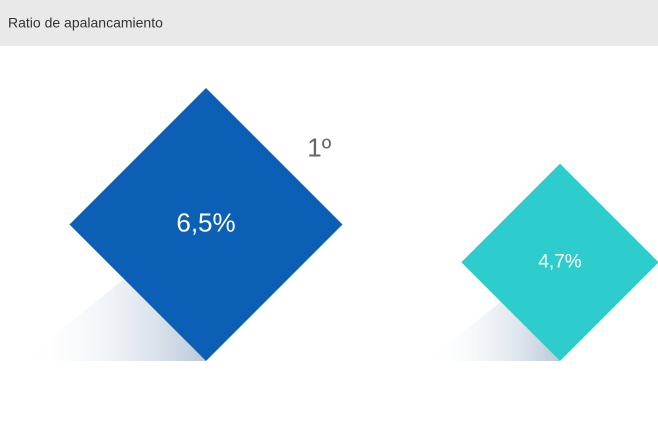 The width and height of the screenshot is (658, 448). What do you see at coordinates (85, 23) in the screenshot?
I see `chart-title: Ratio de apalancamiento` at bounding box center [85, 23].